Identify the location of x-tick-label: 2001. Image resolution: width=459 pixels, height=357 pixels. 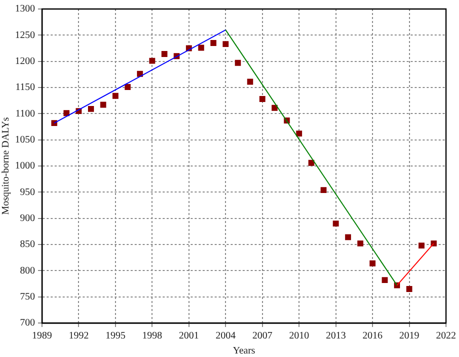
(188, 336).